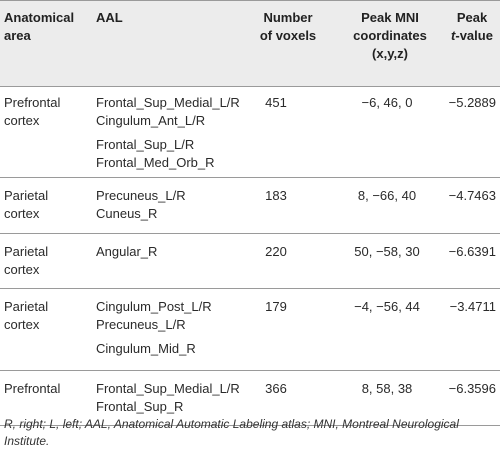  I want to click on header-mni-line2: coordinates, so click(390, 35).